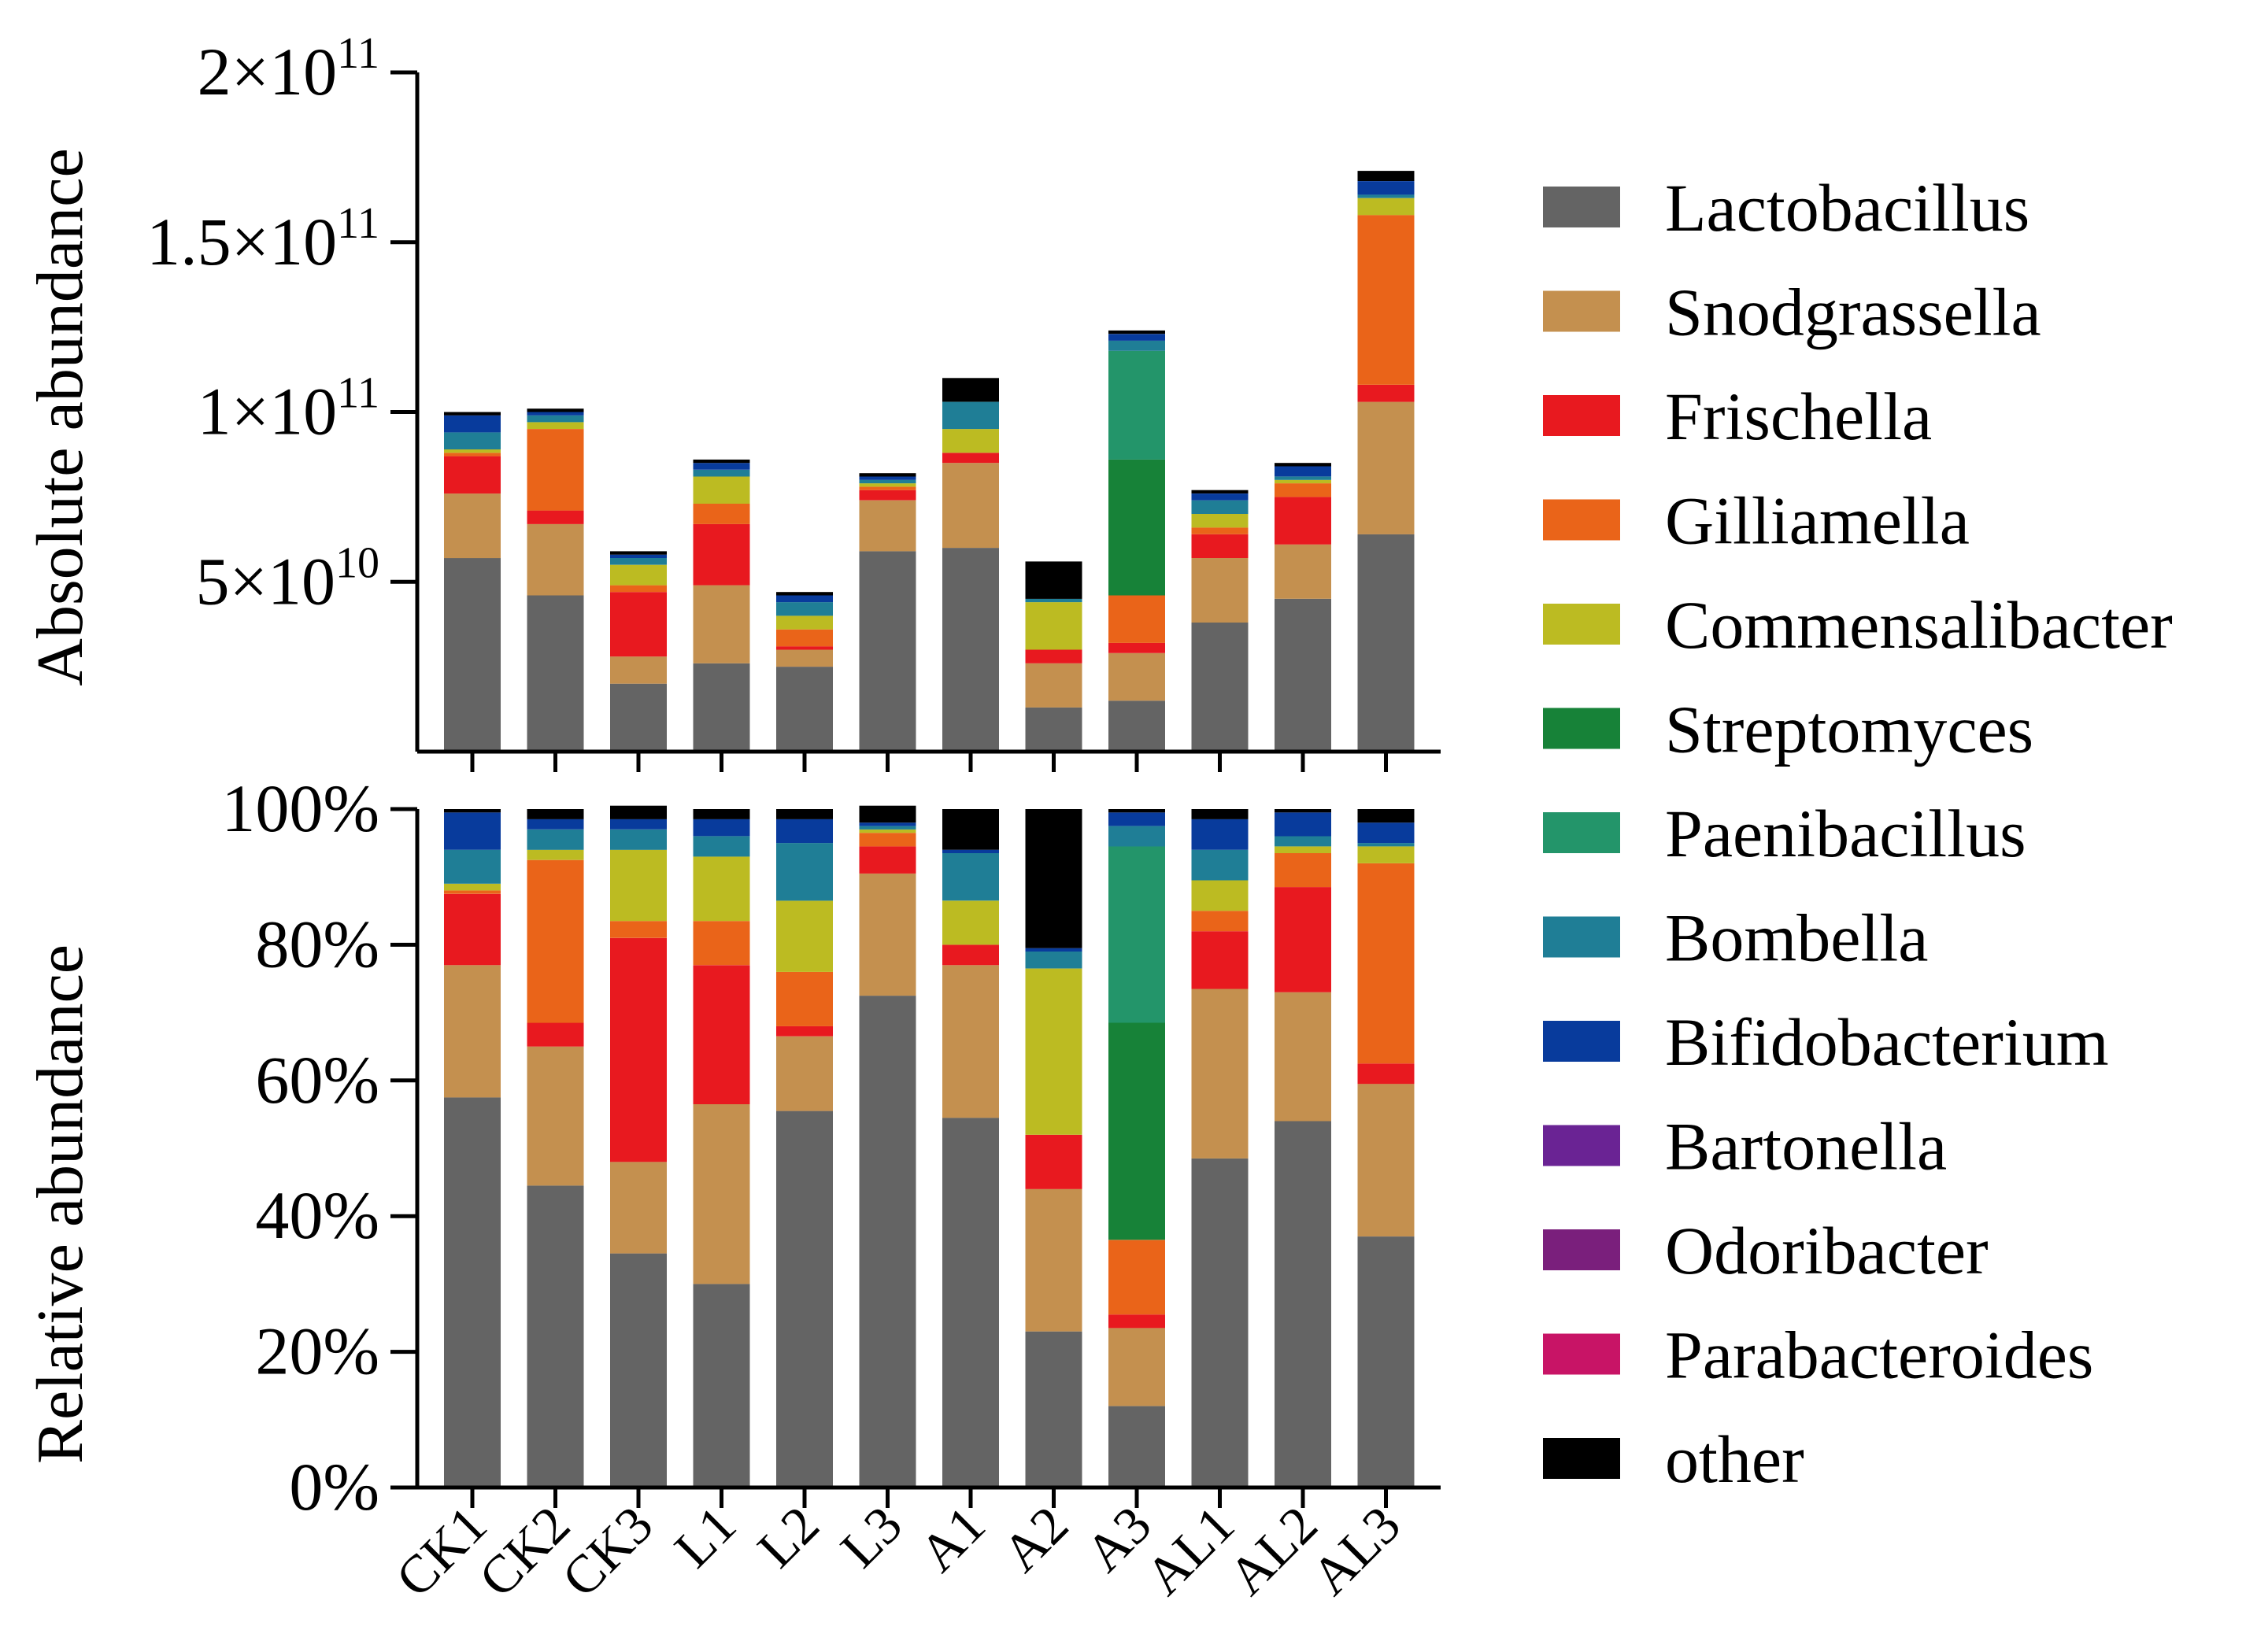 This screenshot has height=1652, width=2257. What do you see at coordinates (970, 923) in the screenshot?
I see `bar-segment-a1-commensalibacter` at bounding box center [970, 923].